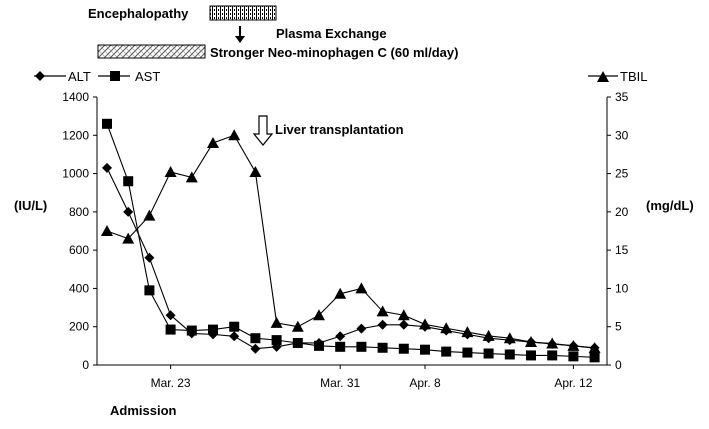 The height and width of the screenshot is (429, 709). What do you see at coordinates (75, 174) in the screenshot?
I see `left-tick-label: 1000` at bounding box center [75, 174].